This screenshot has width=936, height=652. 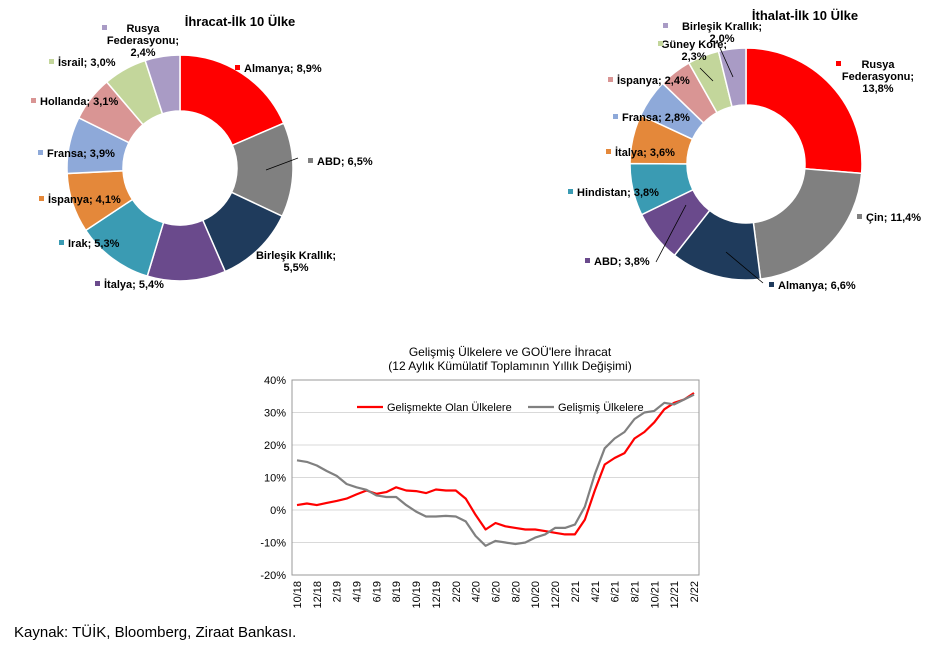 What do you see at coordinates (817, 286) in the screenshot?
I see `slice-label: Almanya; 6,6%` at bounding box center [817, 286].